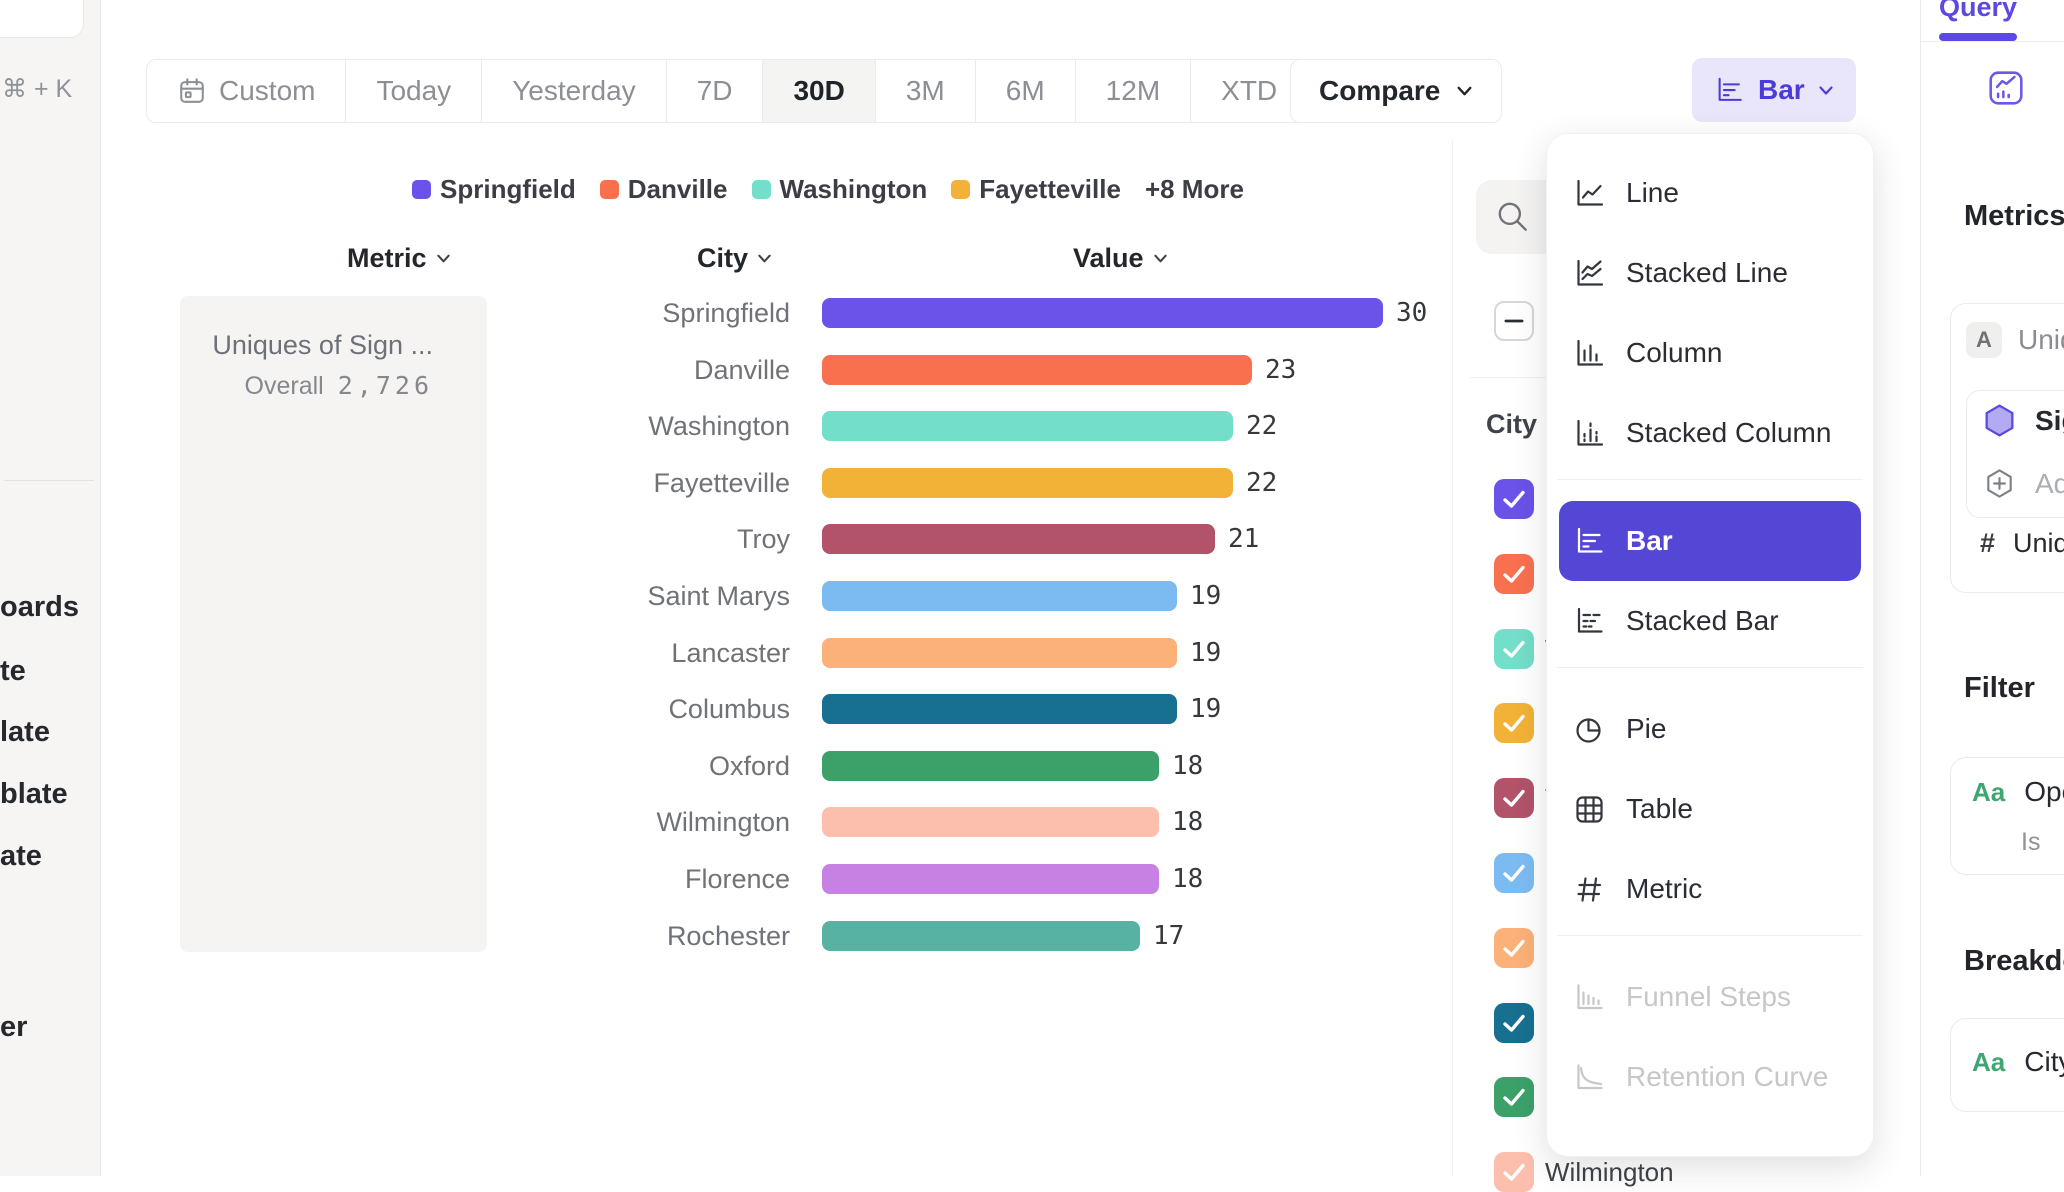 Image resolution: width=2064 pixels, height=1192 pixels. What do you see at coordinates (1024, 91) in the screenshot?
I see `date-range-6m: 6M` at bounding box center [1024, 91].